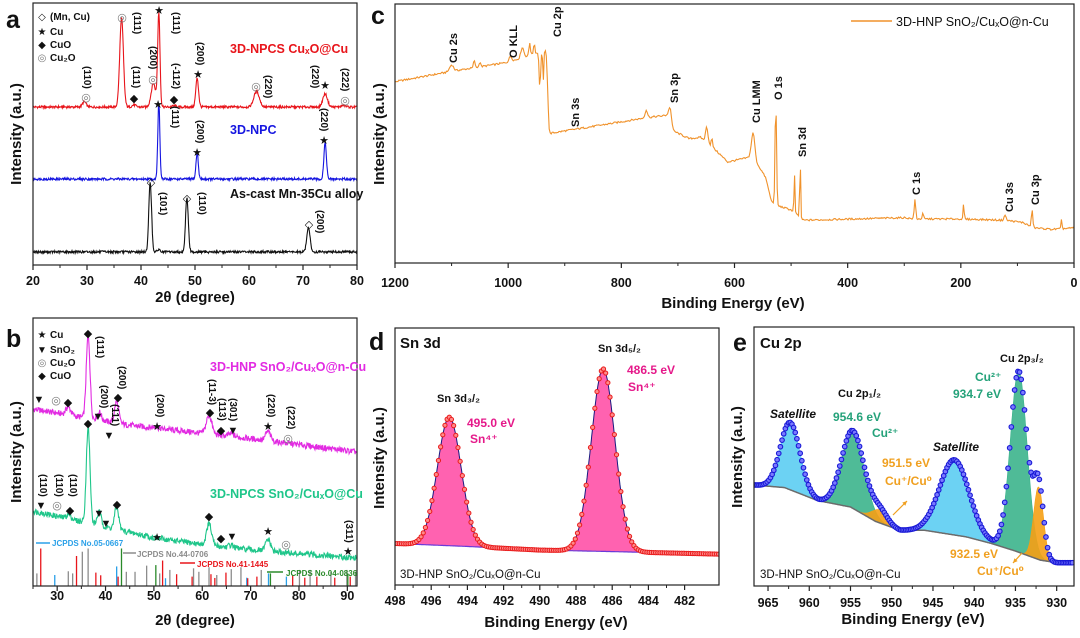 This screenshot has width=1080, height=638. What do you see at coordinates (87, 281) in the screenshot?
I see `x-tick-label: 30` at bounding box center [87, 281].